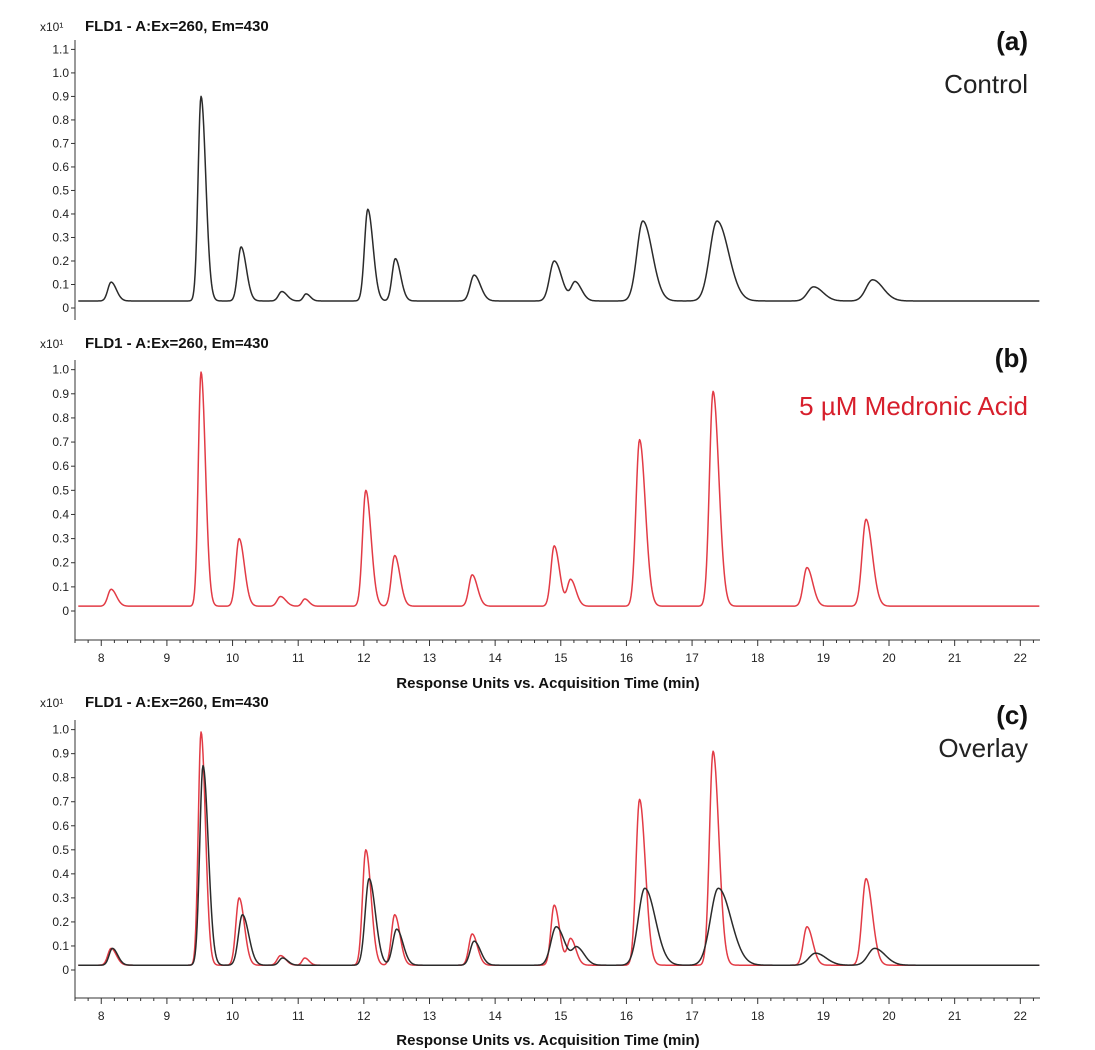 The image size is (1095, 1050). I want to click on y-tick-label: 1.1, so click(60, 49).